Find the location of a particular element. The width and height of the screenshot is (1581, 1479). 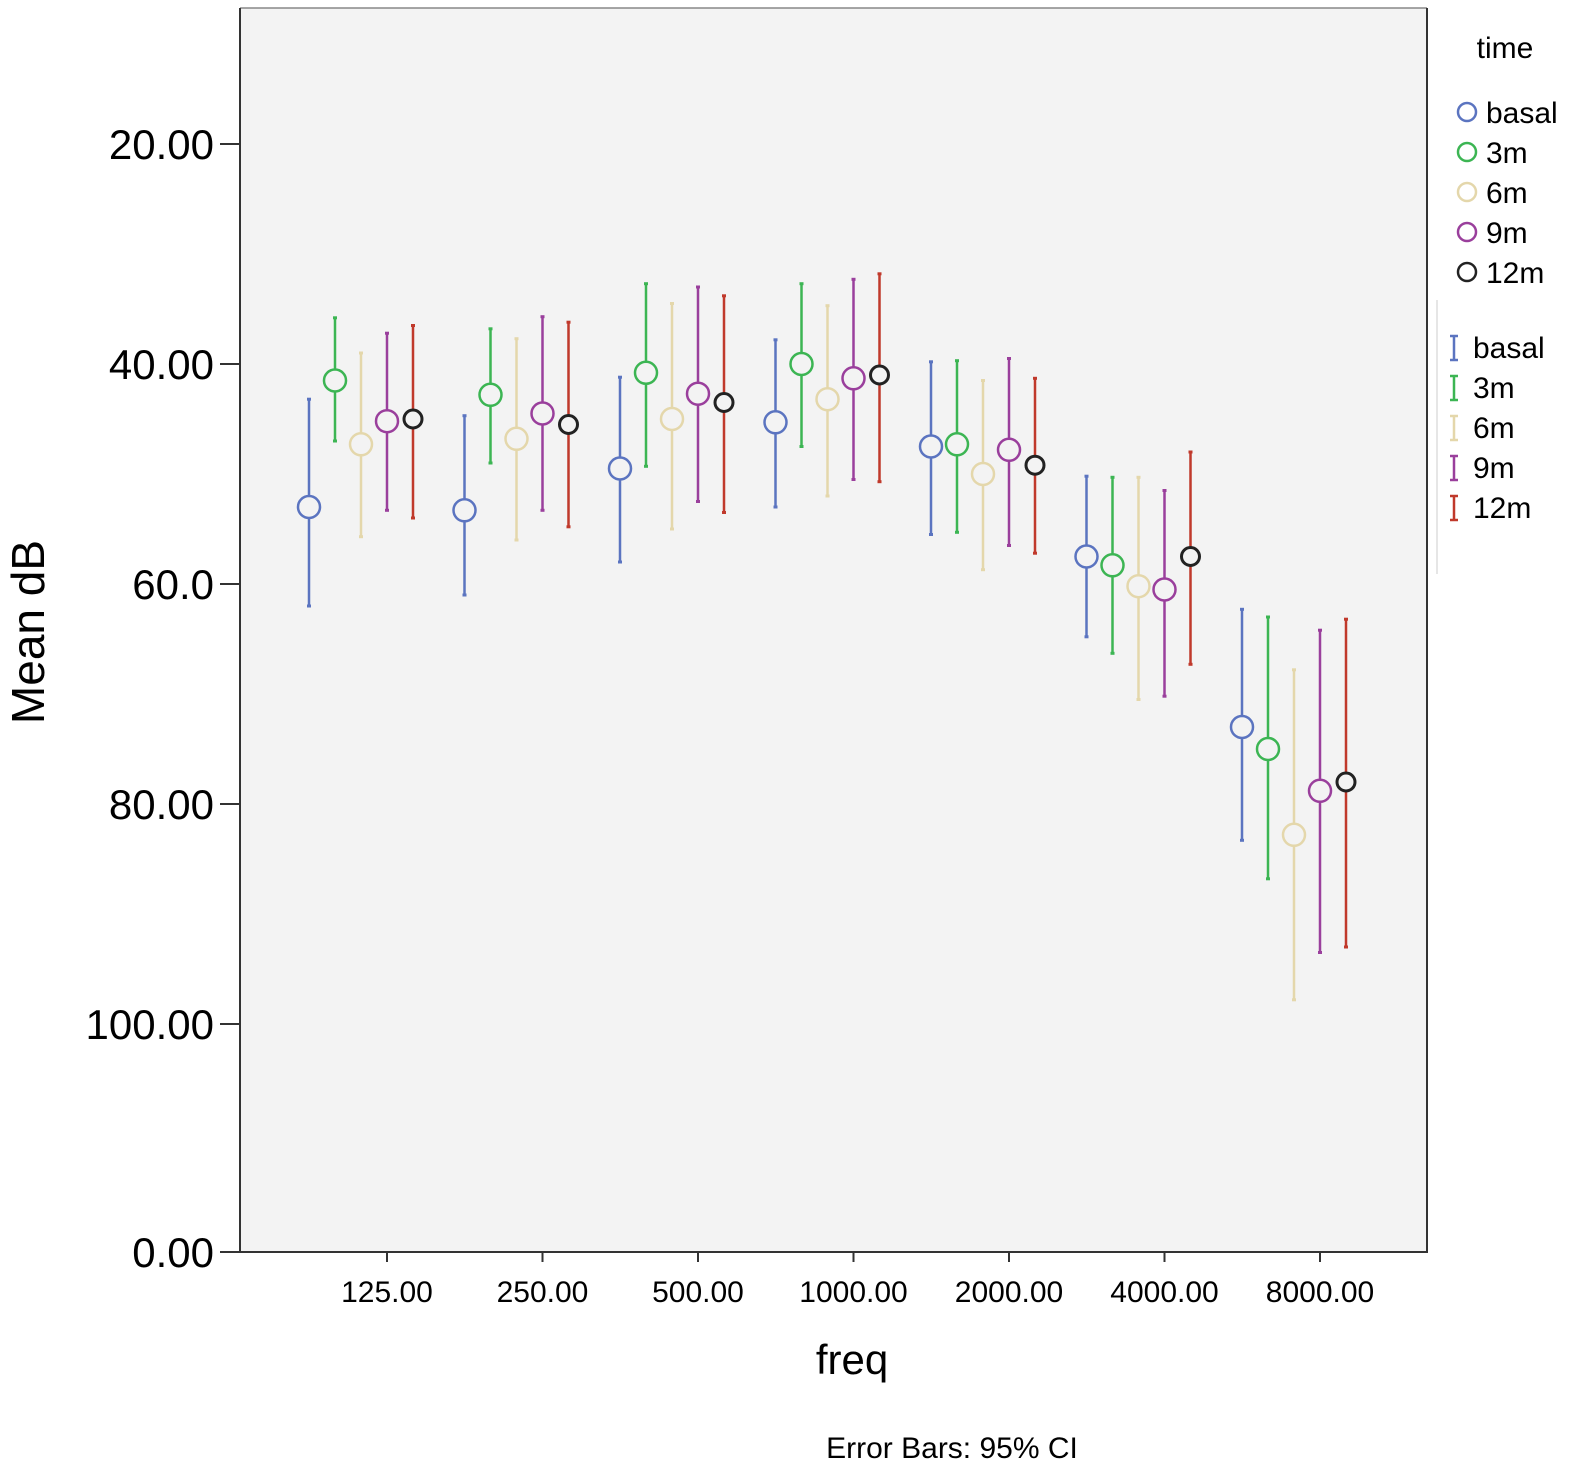

legend-title: time is located at coordinates (1505, 48).